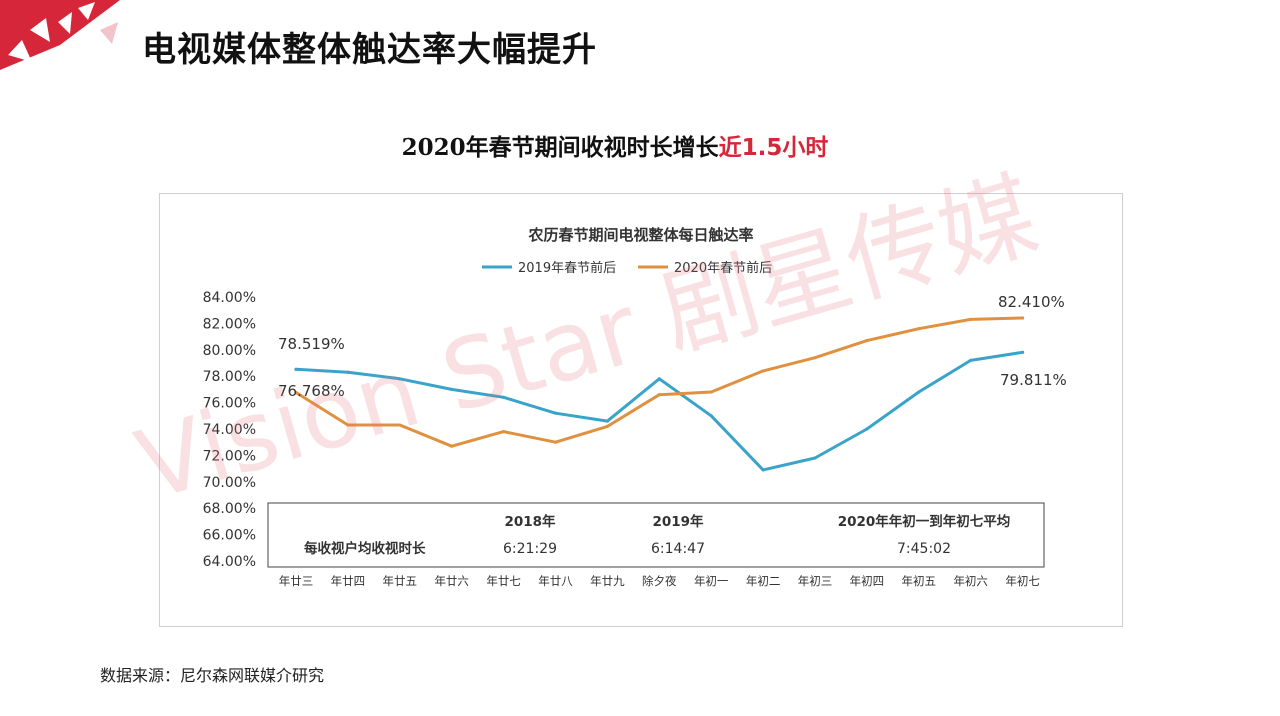 The image size is (1280, 716). Describe the element at coordinates (348, 581) in the screenshot. I see `x-tick-label: 年廿四` at that location.